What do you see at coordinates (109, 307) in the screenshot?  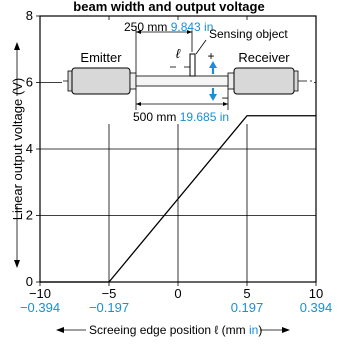 I see `x-tick-label-inch: −0.197` at bounding box center [109, 307].